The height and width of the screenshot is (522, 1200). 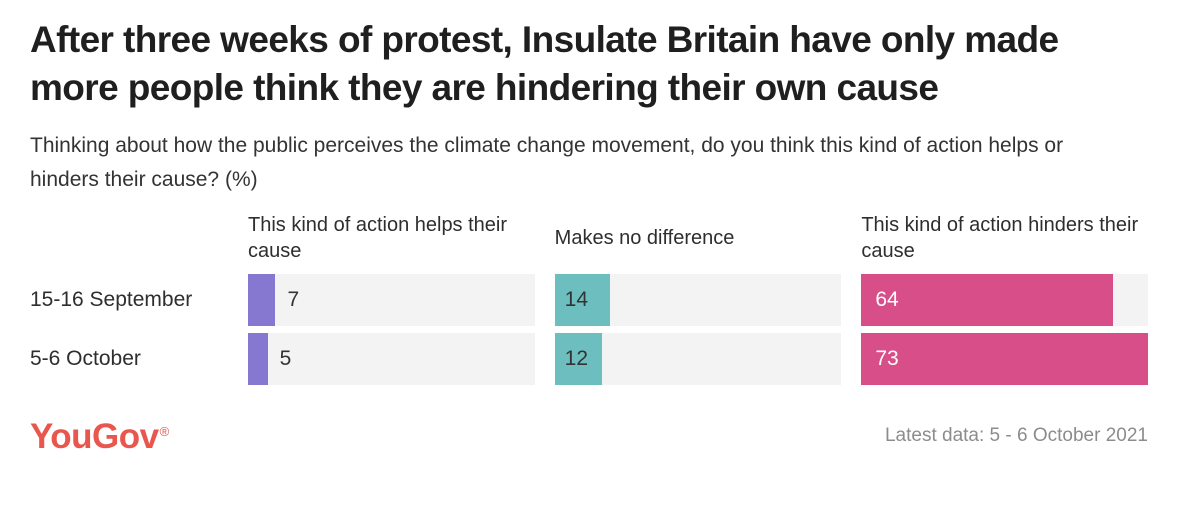 What do you see at coordinates (698, 300) in the screenshot?
I see `bar-track-no_difference: 14` at bounding box center [698, 300].